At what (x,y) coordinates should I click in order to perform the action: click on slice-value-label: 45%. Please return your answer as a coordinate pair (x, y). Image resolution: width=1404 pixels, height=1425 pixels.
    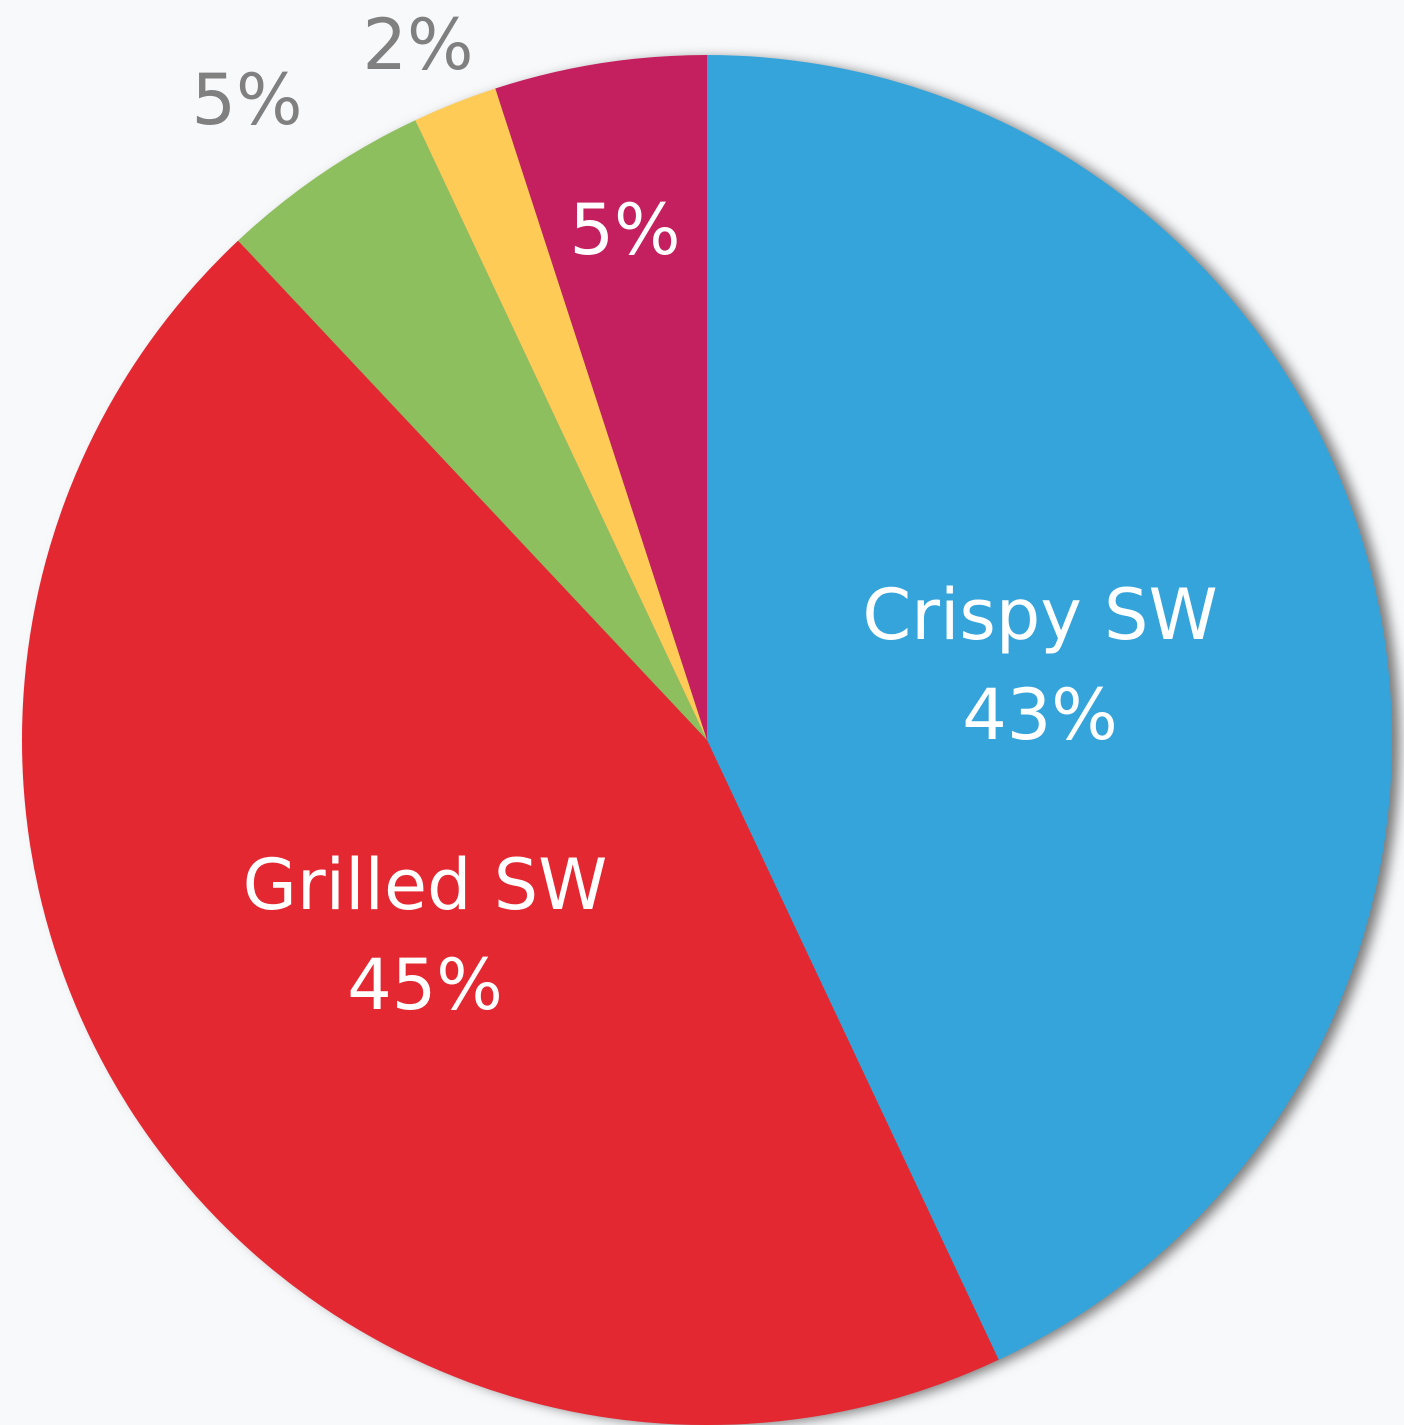
    Looking at the image, I should click on (425, 985).